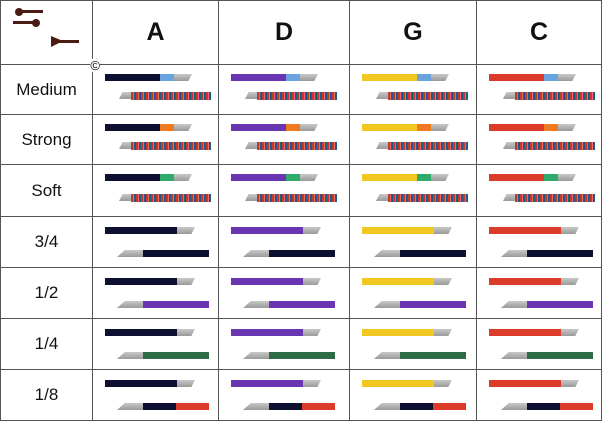 The height and width of the screenshot is (421, 602). I want to click on row-label: 3/4, so click(46, 242).